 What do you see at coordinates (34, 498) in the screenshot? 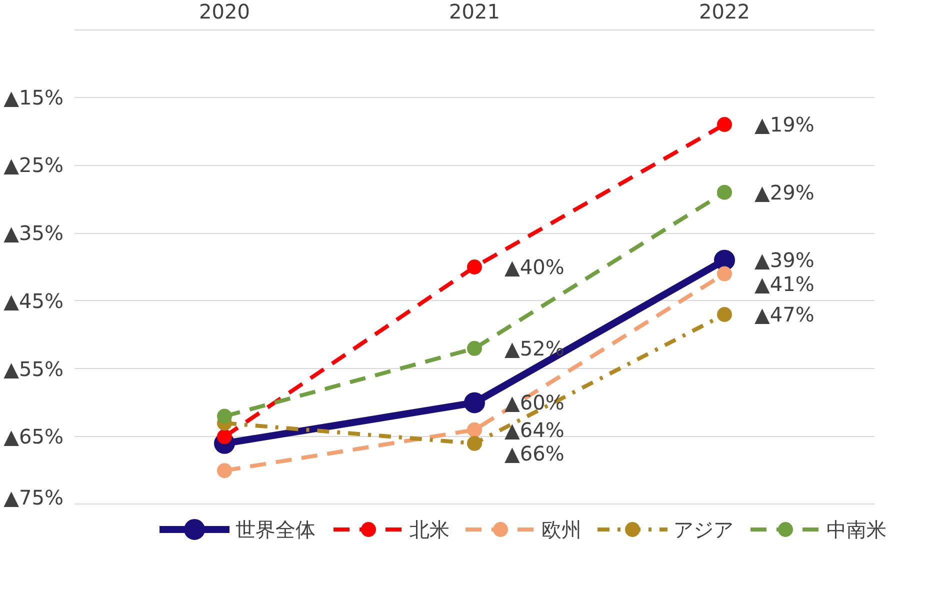
I see `y-tick-label: ▲75%` at bounding box center [34, 498].